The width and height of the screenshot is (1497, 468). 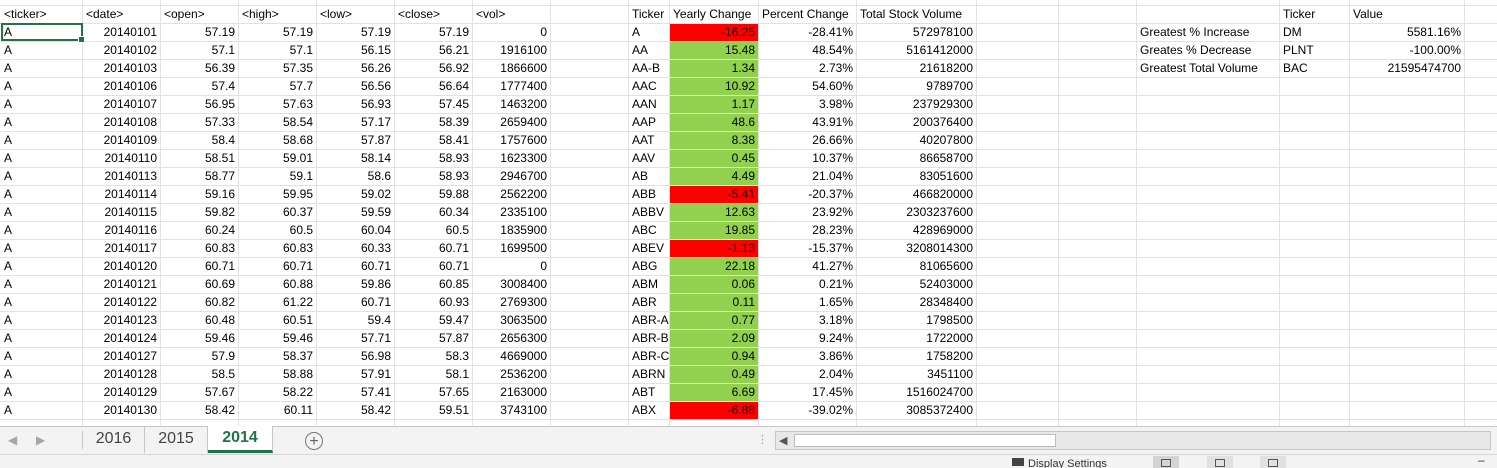 What do you see at coordinates (130, 68) in the screenshot?
I see `cell-date: 20140103` at bounding box center [130, 68].